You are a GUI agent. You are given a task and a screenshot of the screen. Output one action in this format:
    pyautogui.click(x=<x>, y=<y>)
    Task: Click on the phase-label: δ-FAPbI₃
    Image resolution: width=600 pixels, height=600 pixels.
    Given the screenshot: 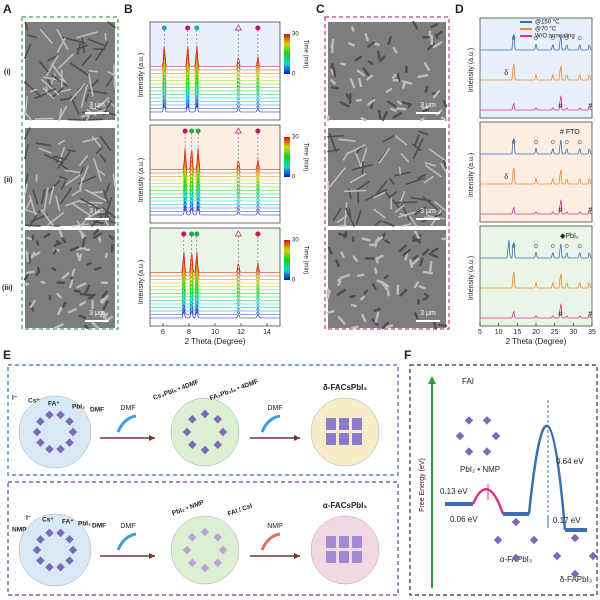 What is the action you would take?
    pyautogui.click(x=576, y=579)
    